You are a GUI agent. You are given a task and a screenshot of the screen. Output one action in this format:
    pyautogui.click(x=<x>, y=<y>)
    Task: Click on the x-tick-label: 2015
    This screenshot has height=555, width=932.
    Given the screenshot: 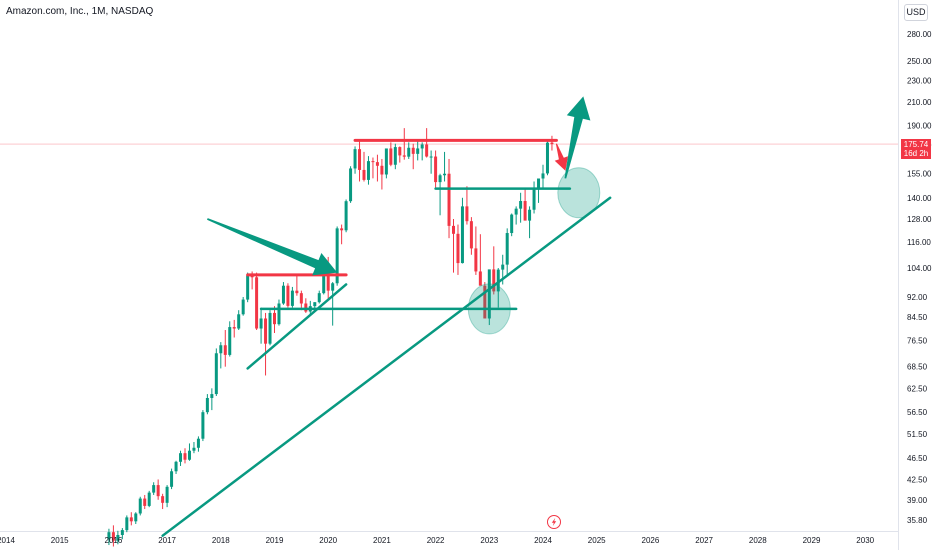 What is the action you would take?
    pyautogui.click(x=60, y=540)
    